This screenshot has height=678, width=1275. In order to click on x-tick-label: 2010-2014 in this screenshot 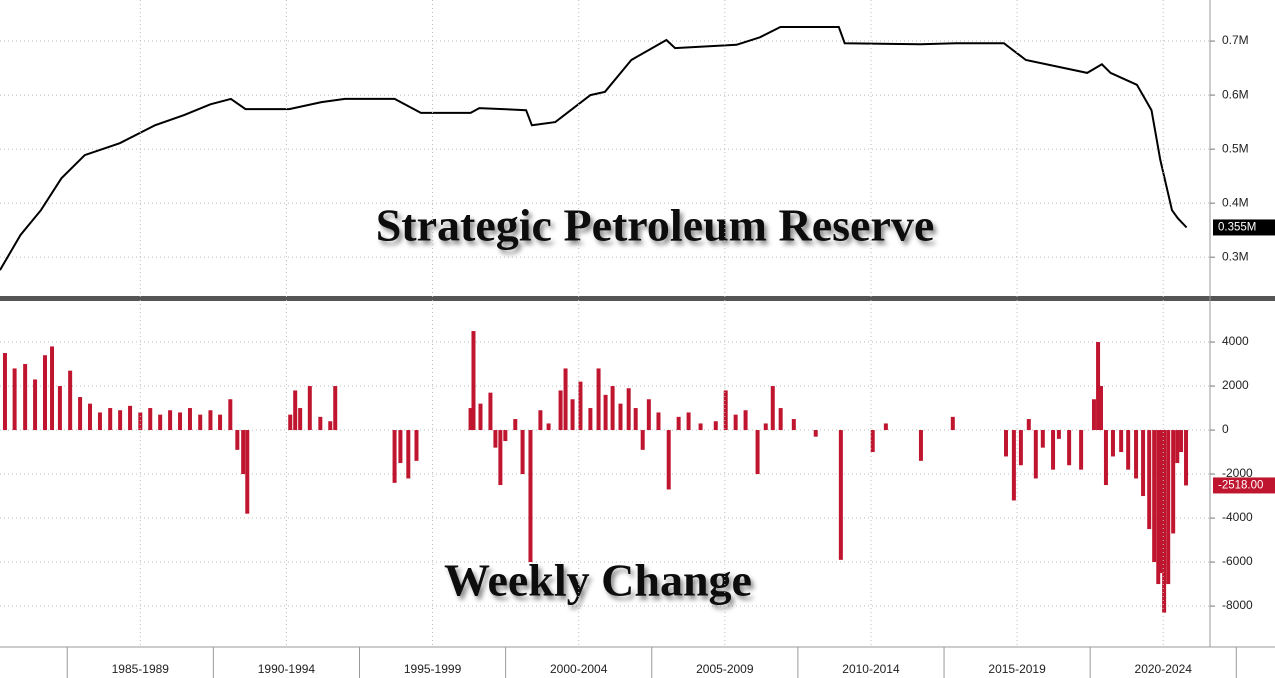, I will do `click(871, 669)`.